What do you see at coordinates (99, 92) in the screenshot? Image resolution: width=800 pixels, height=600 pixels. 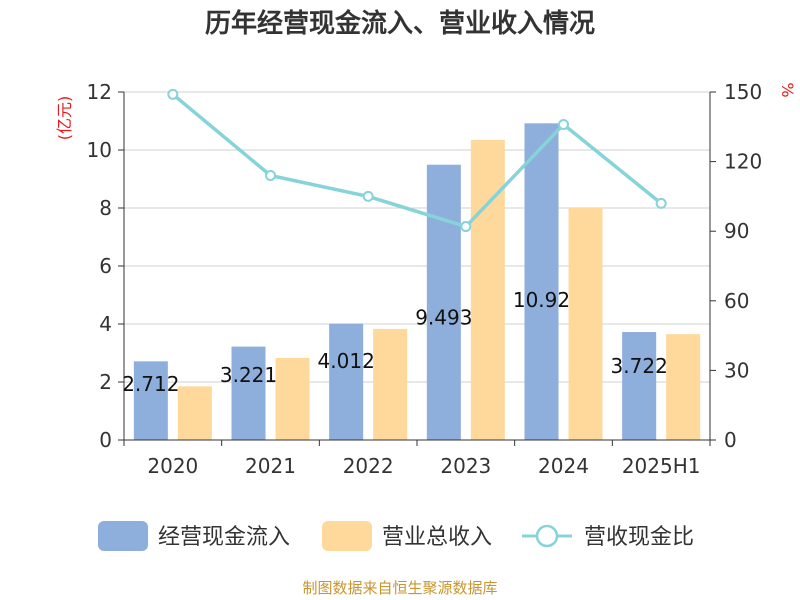 I see `y-left-tick-label: 12` at bounding box center [99, 92].